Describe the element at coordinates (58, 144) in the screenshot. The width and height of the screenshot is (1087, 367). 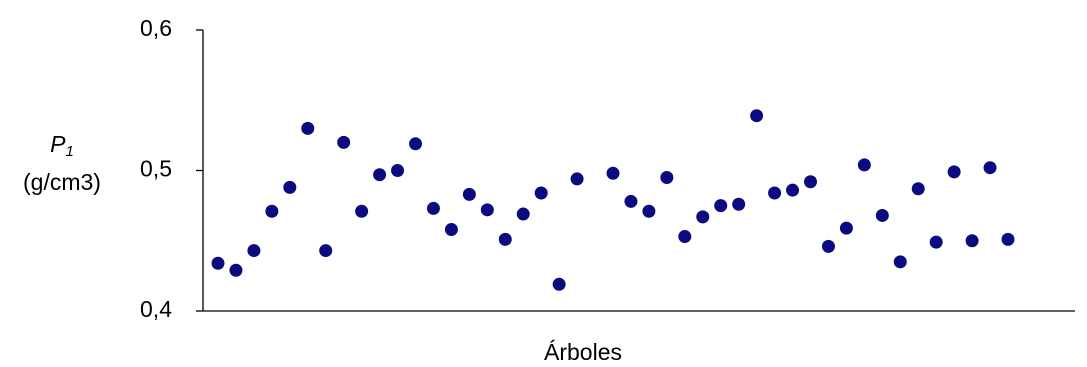
I see `y-label-symbol: P` at that location.